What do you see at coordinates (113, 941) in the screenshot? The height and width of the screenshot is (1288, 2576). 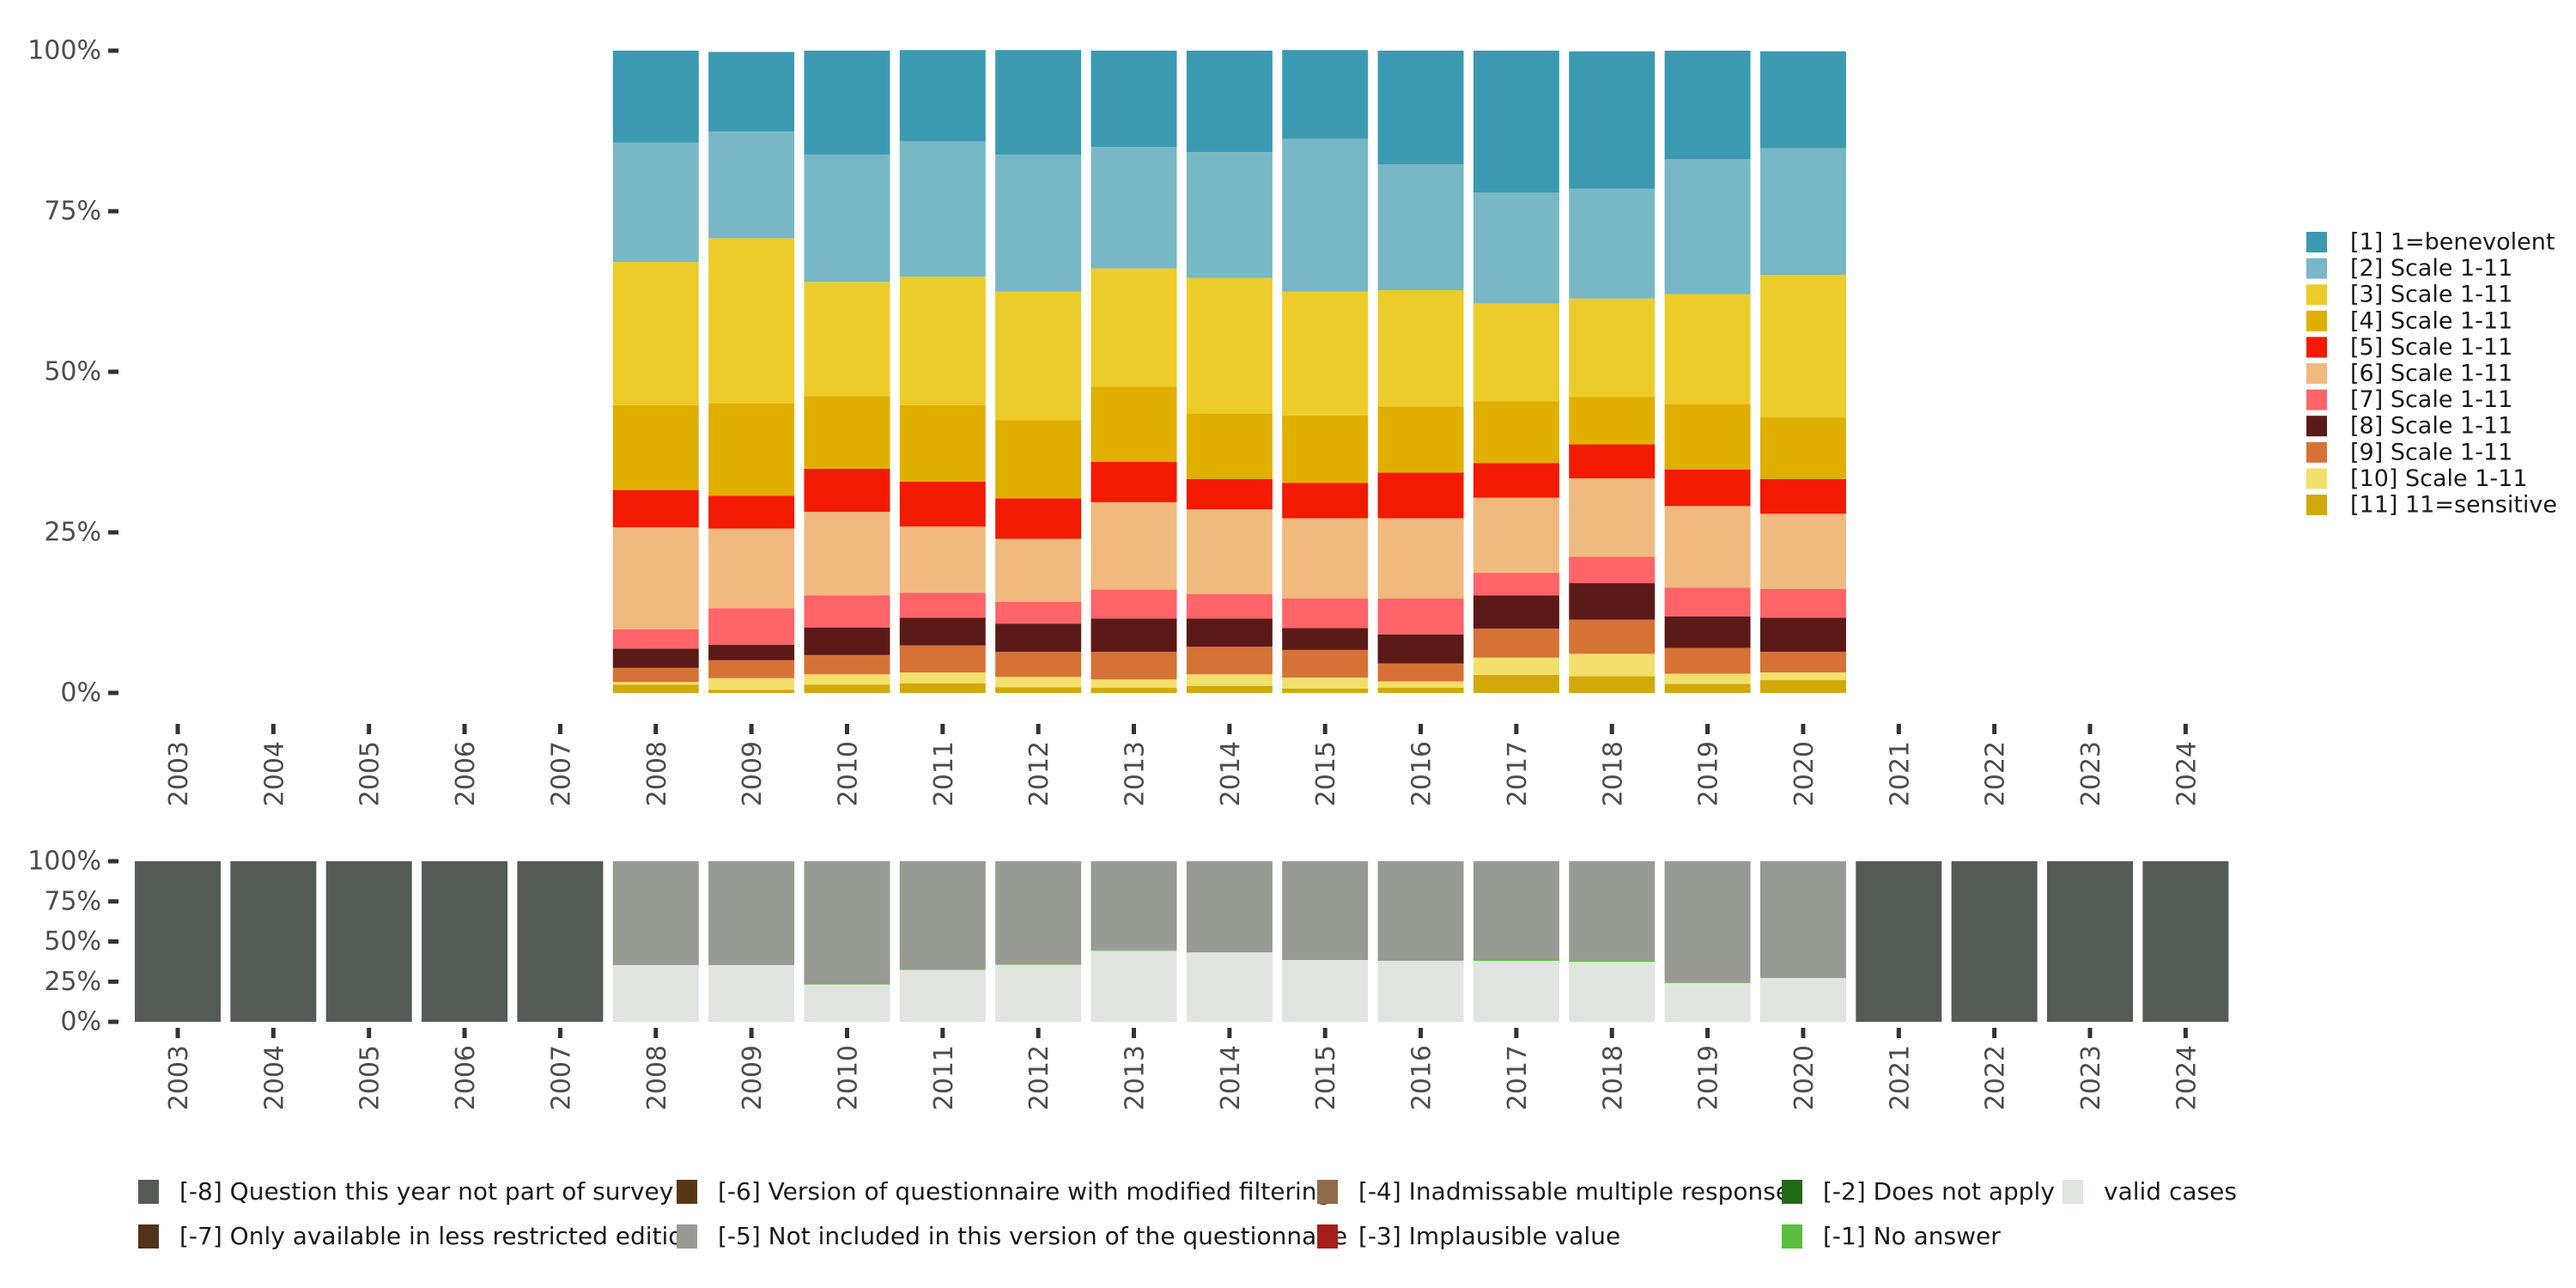 I see `y-tick-mark` at bounding box center [113, 941].